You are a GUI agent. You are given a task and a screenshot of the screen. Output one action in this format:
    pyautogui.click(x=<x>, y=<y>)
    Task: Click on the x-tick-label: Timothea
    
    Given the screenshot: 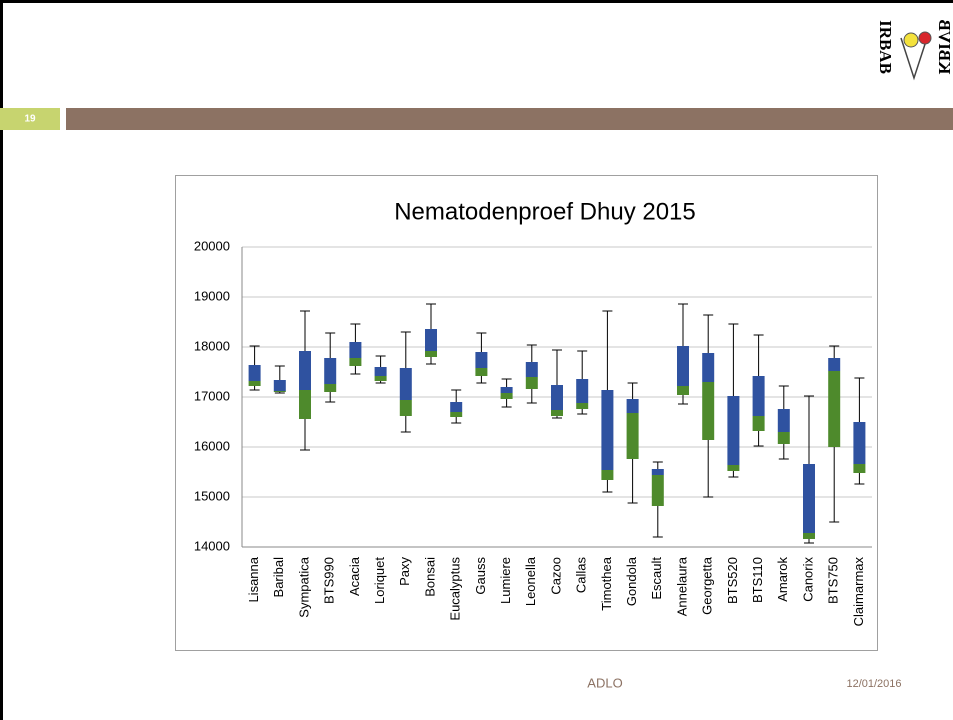 What is the action you would take?
    pyautogui.click(x=606, y=583)
    